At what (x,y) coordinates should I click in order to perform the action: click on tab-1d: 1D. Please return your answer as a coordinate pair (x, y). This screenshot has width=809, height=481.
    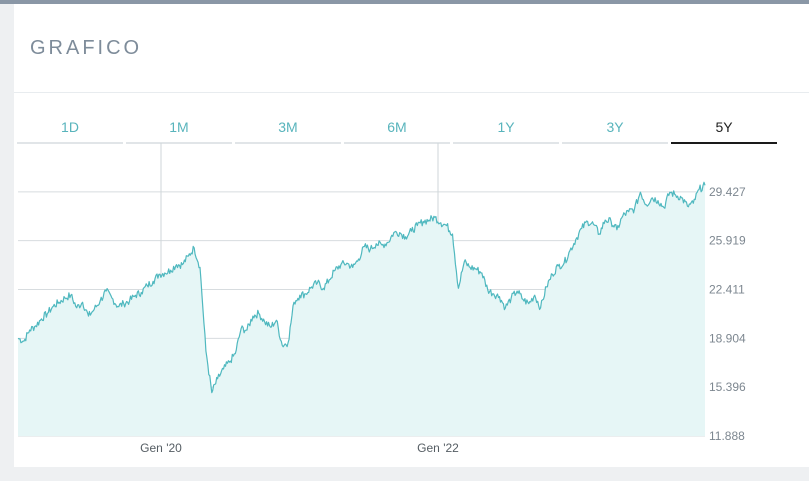
    Looking at the image, I should click on (70, 128).